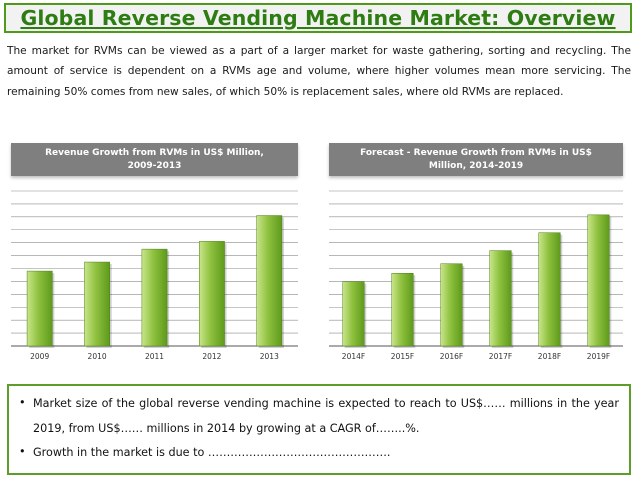  Describe the element at coordinates (451, 356) in the screenshot. I see `x-tick-label: 2016F` at that location.